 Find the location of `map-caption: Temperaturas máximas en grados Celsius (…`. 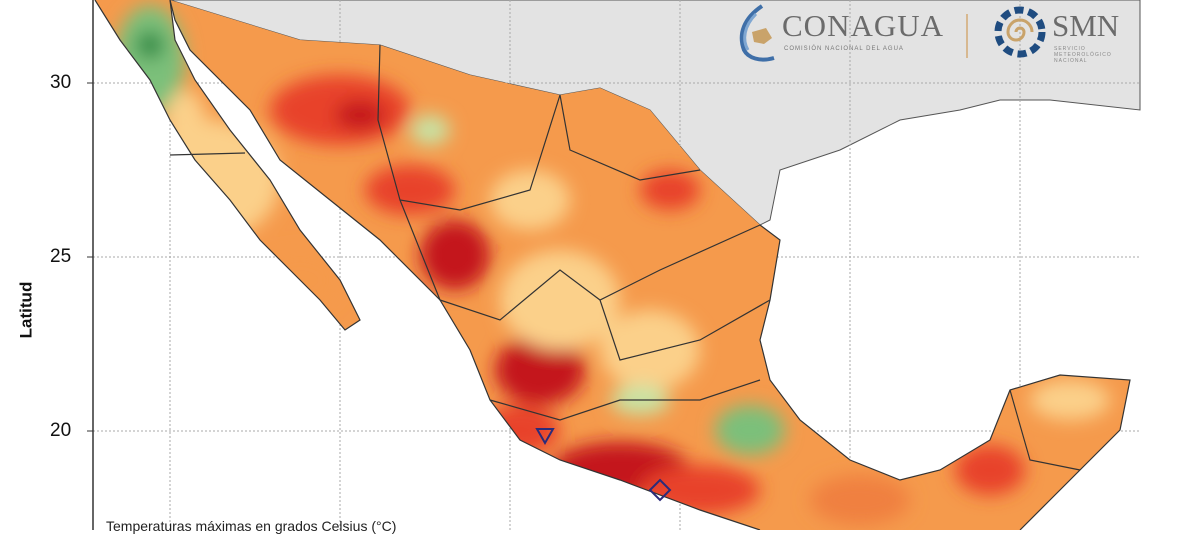

map-caption: Temperaturas máximas en grados Celsius (… is located at coordinates (251, 526).